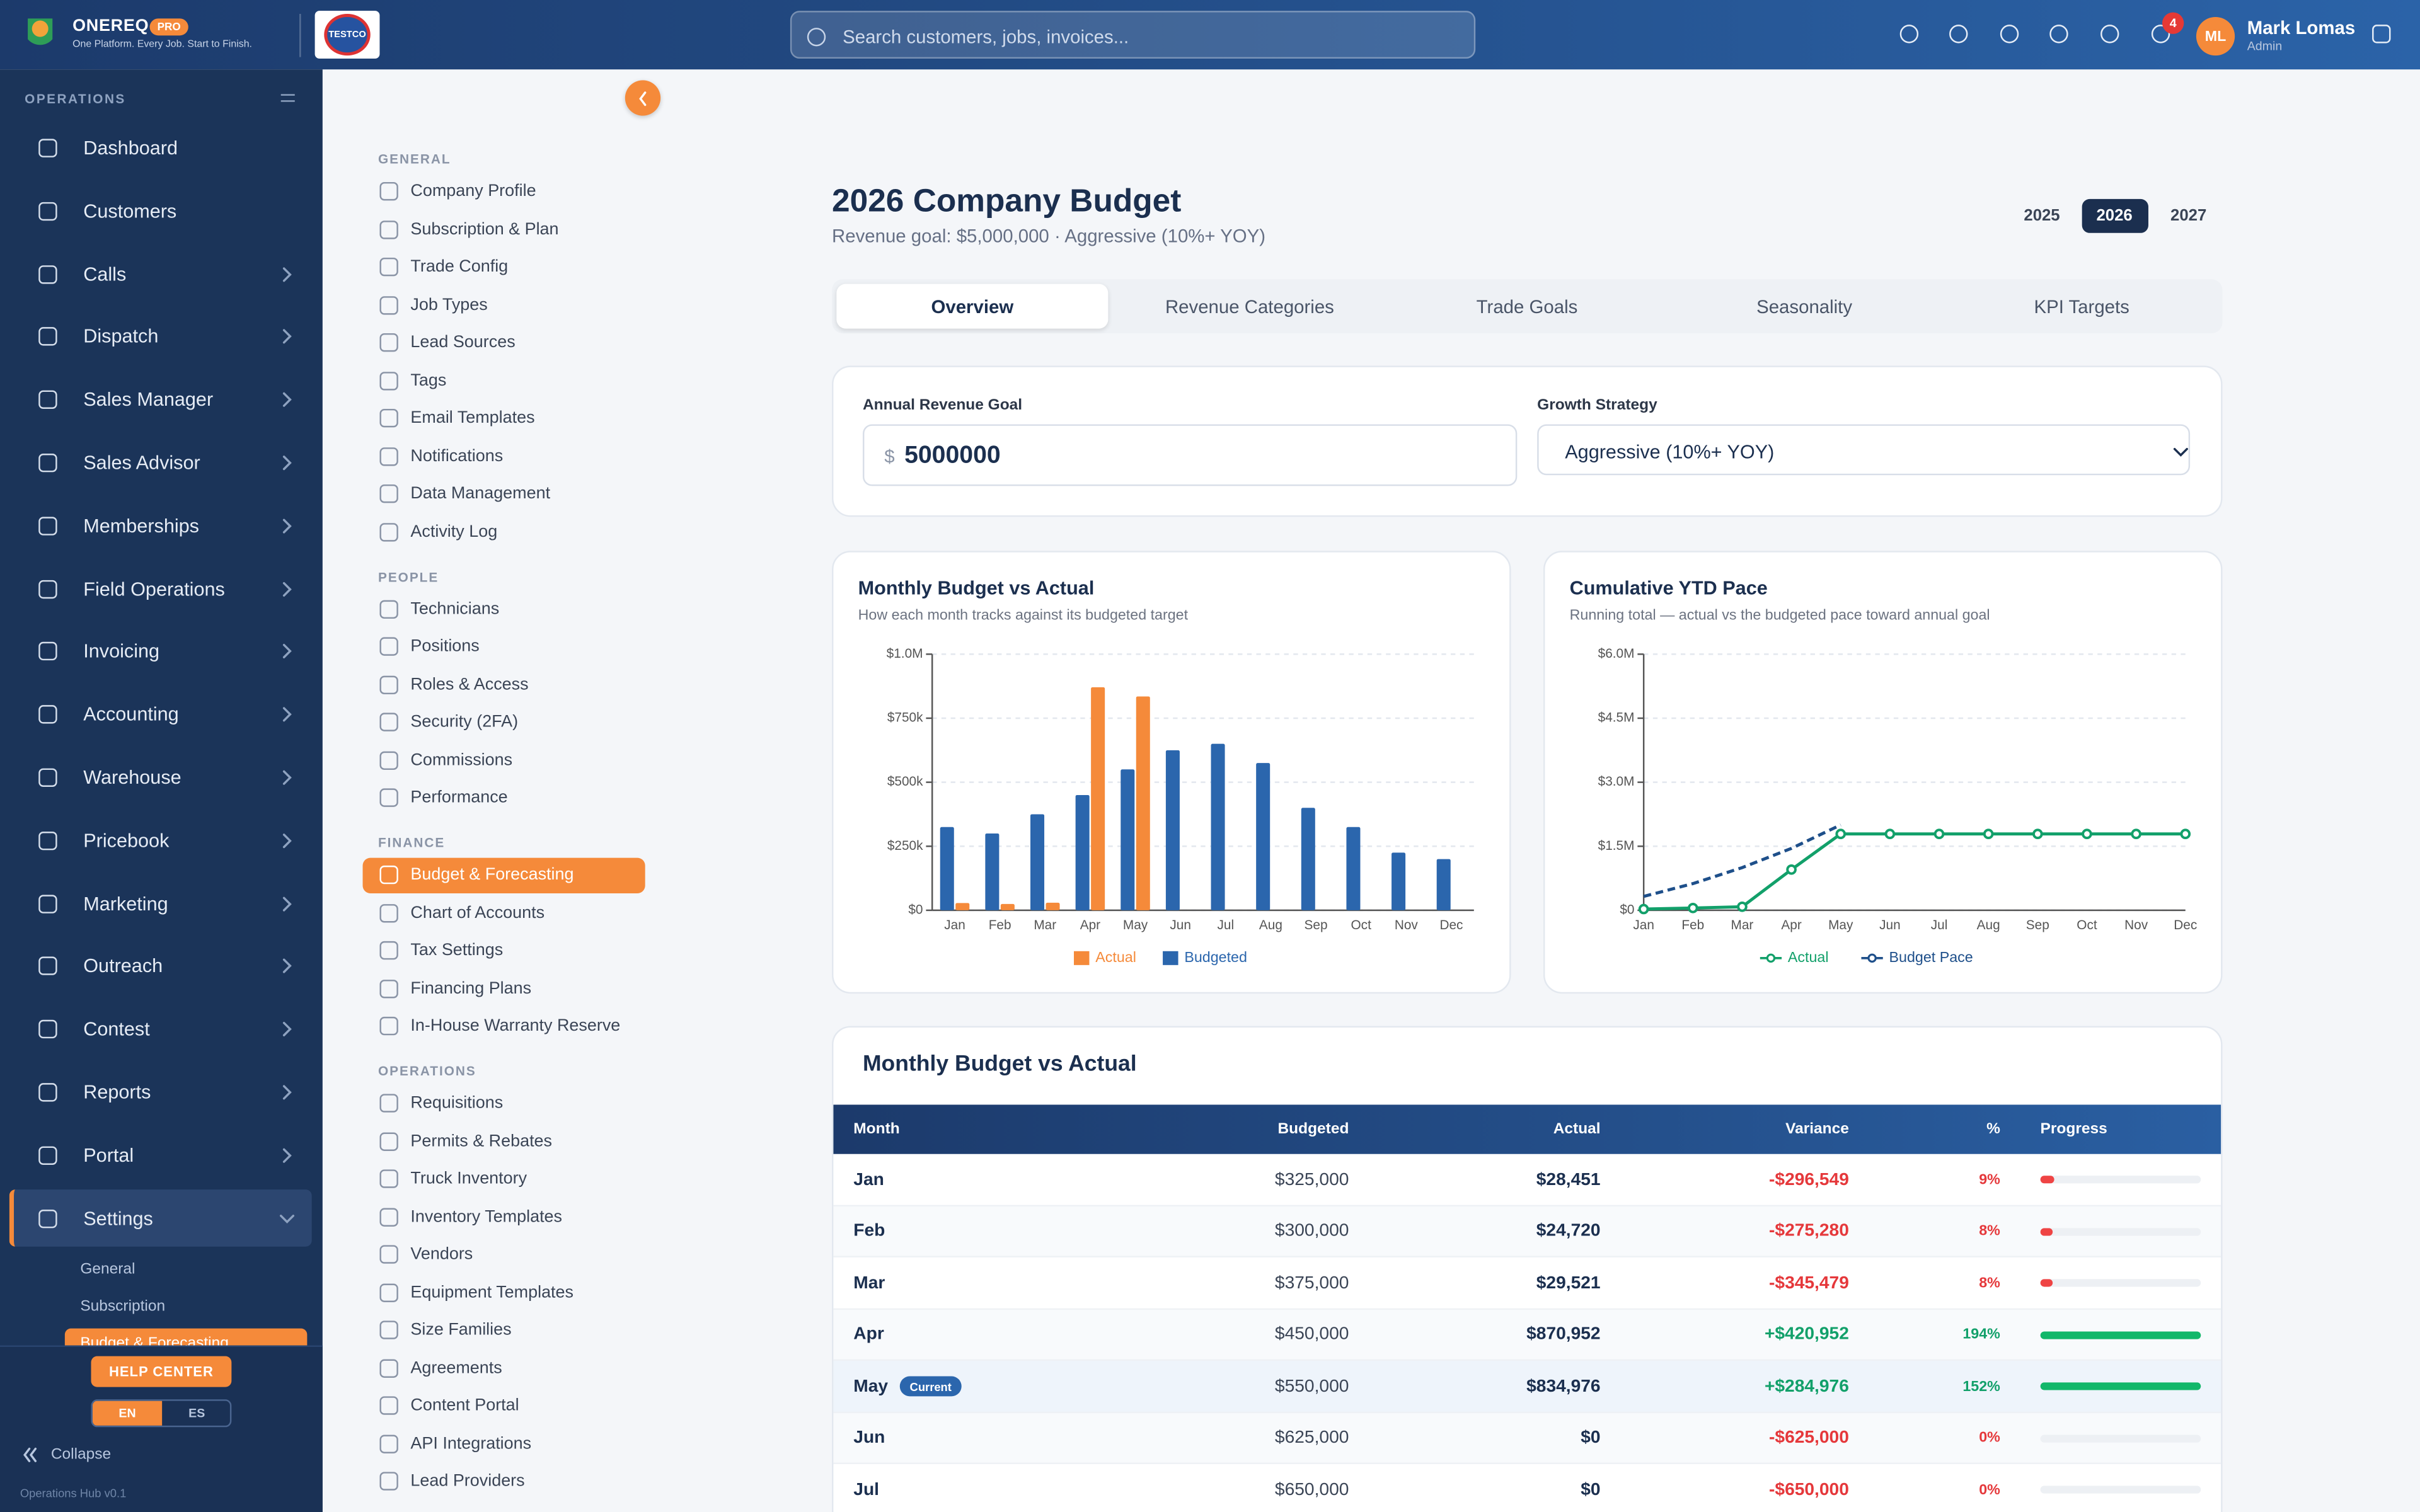 This screenshot has height=1512, width=2420. I want to click on goal-input: $5000000, so click(1190, 455).